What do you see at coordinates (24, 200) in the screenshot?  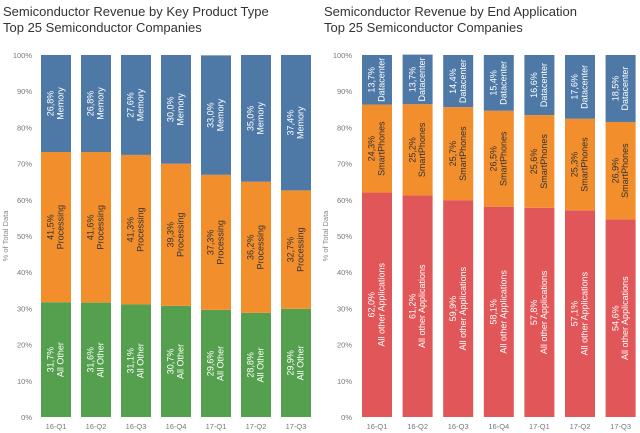 I see `left-y-tick-label: 60%` at bounding box center [24, 200].